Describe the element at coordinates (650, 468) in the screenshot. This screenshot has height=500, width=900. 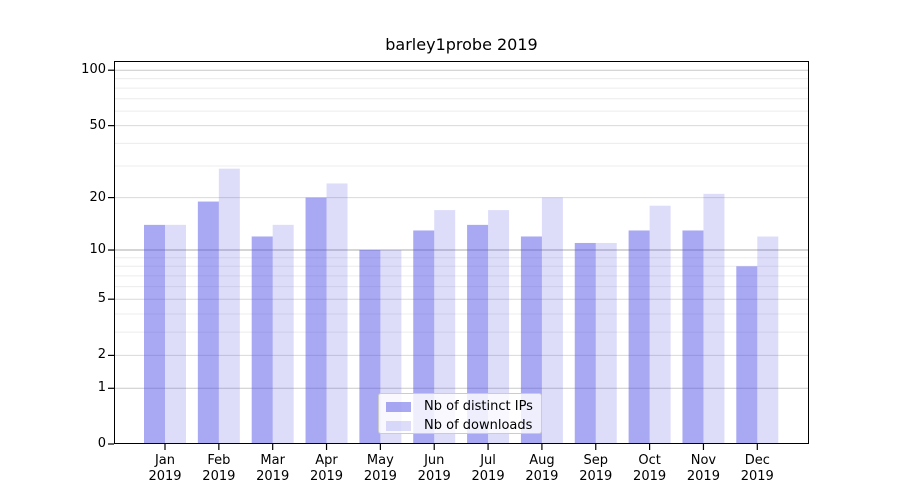
I see `x-tick-label-oct: Oct 2019` at that location.